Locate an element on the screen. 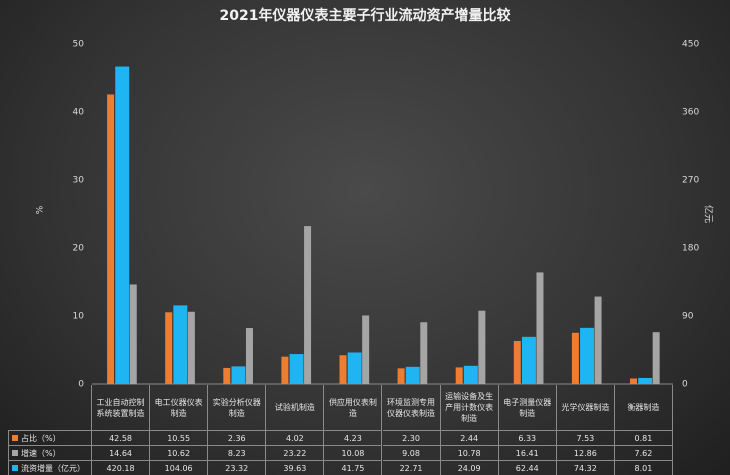  table-value-text: 41.75 is located at coordinates (353, 468).